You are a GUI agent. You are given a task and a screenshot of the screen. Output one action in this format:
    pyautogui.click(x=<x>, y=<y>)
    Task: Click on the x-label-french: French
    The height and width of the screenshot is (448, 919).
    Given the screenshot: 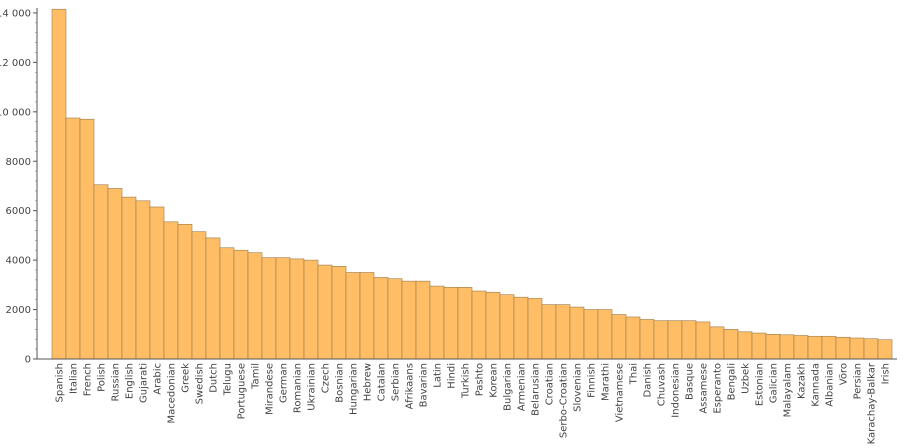 What is the action you would take?
    pyautogui.click(x=88, y=379)
    